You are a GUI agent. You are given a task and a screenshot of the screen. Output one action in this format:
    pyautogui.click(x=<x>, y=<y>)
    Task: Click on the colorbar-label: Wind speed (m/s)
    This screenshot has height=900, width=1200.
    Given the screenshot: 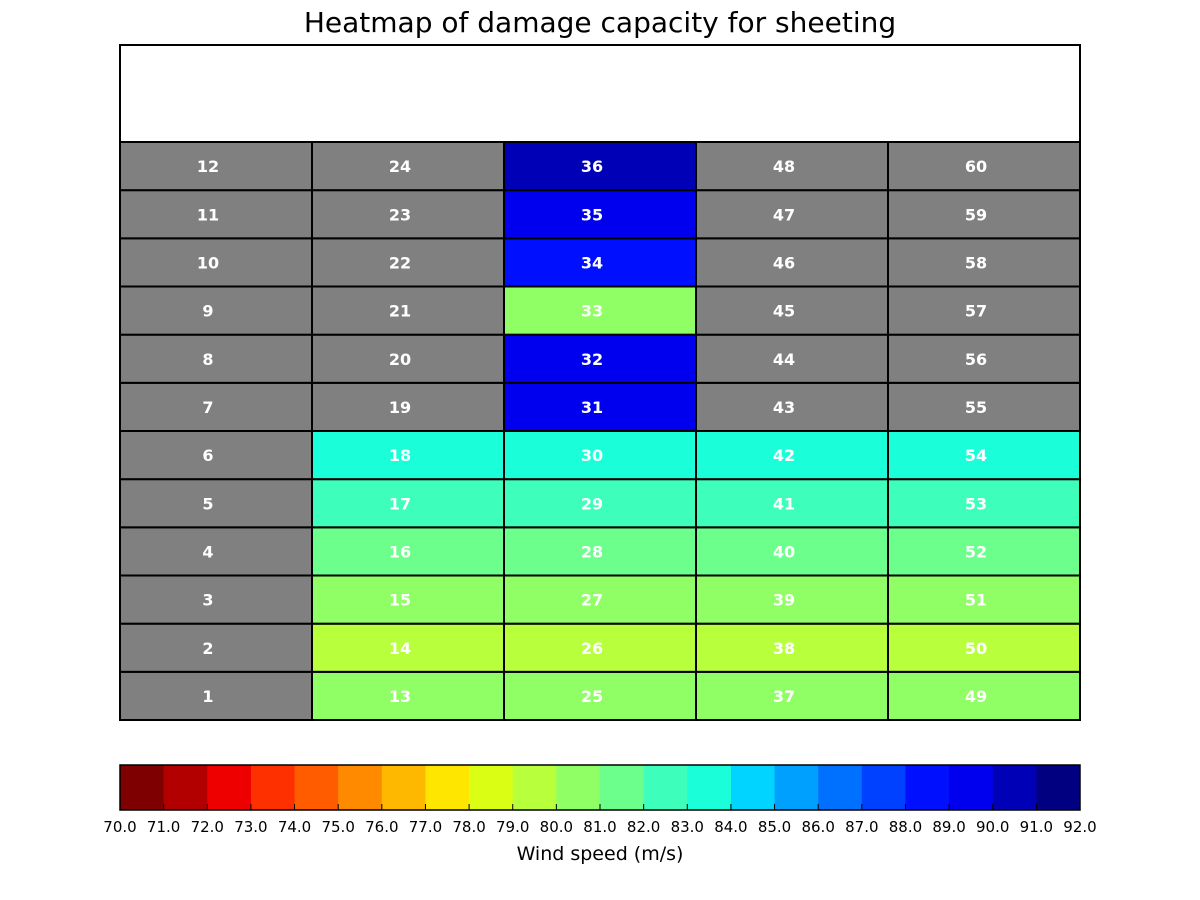 What is the action you would take?
    pyautogui.click(x=600, y=854)
    